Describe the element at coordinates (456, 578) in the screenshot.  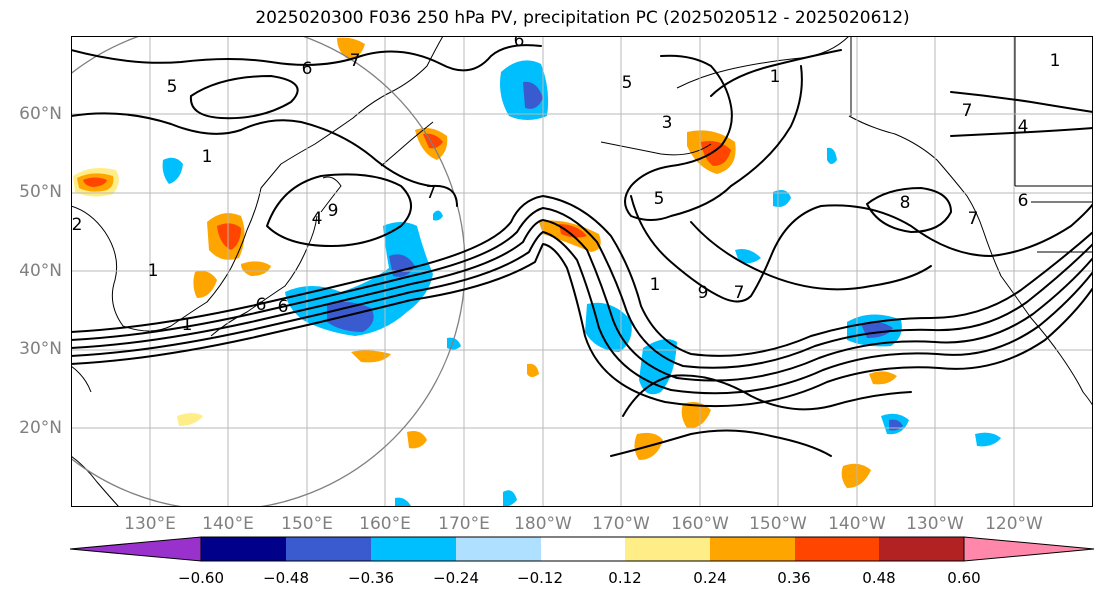
I see `colorbar-tick-label: −0.24` at that location.